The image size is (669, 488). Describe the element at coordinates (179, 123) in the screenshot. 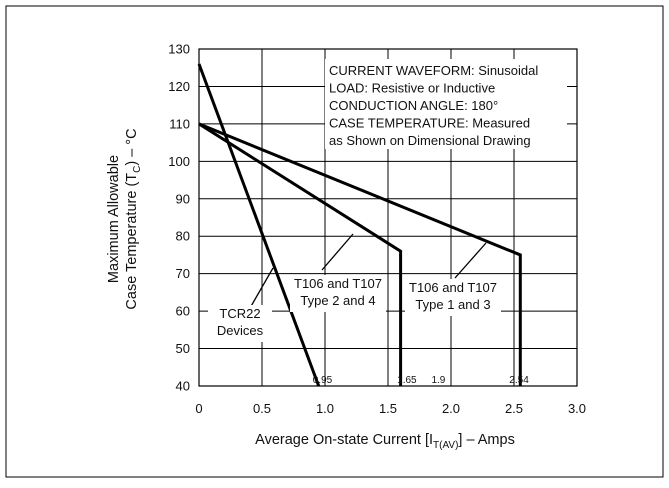

I see `y-tick-label: 110` at that location.